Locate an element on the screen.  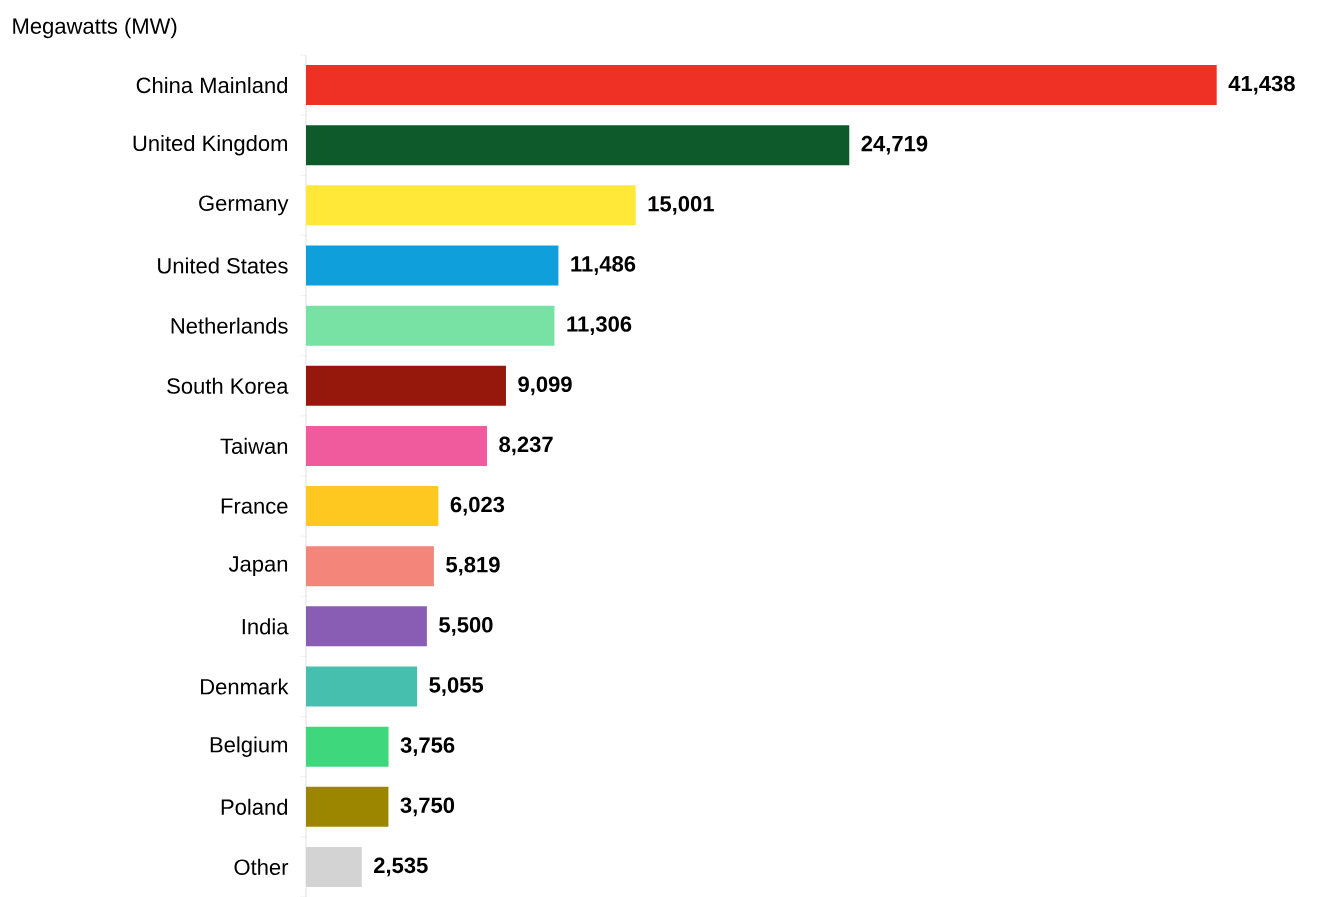
data-label: 24,719 is located at coordinates (894, 145).